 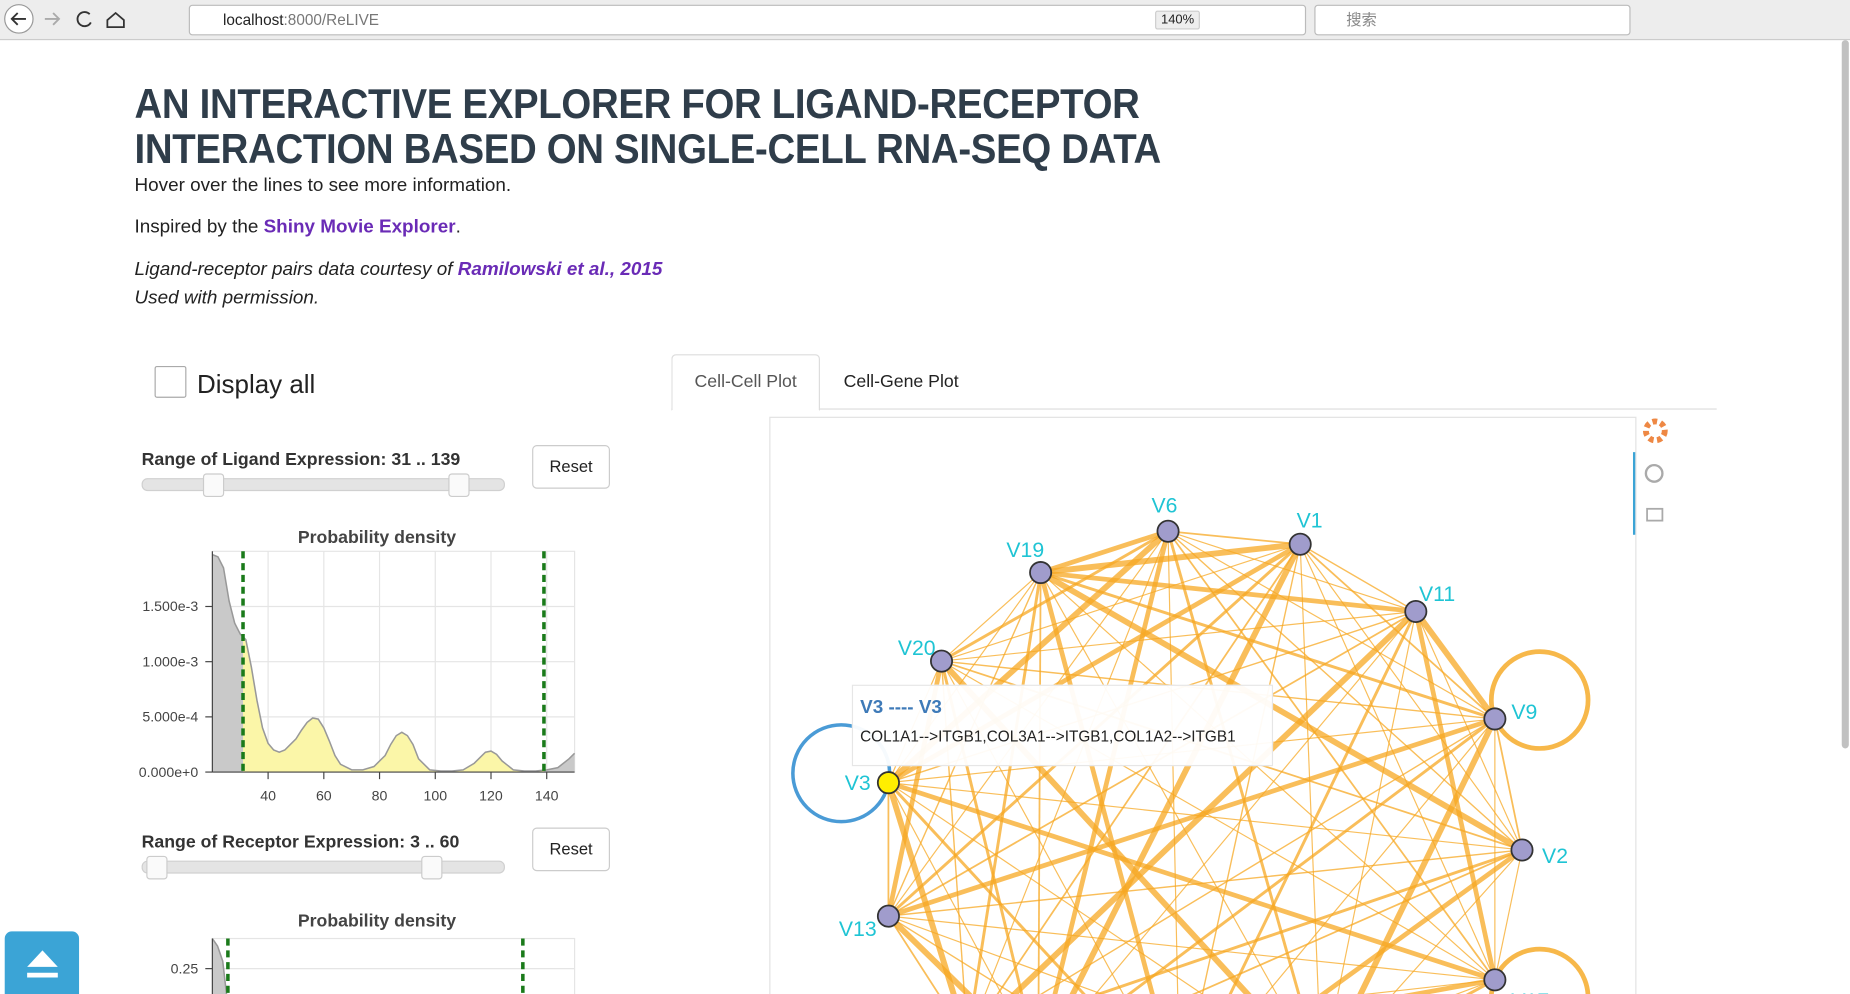 I want to click on zoom-tool, so click(x=1654, y=473).